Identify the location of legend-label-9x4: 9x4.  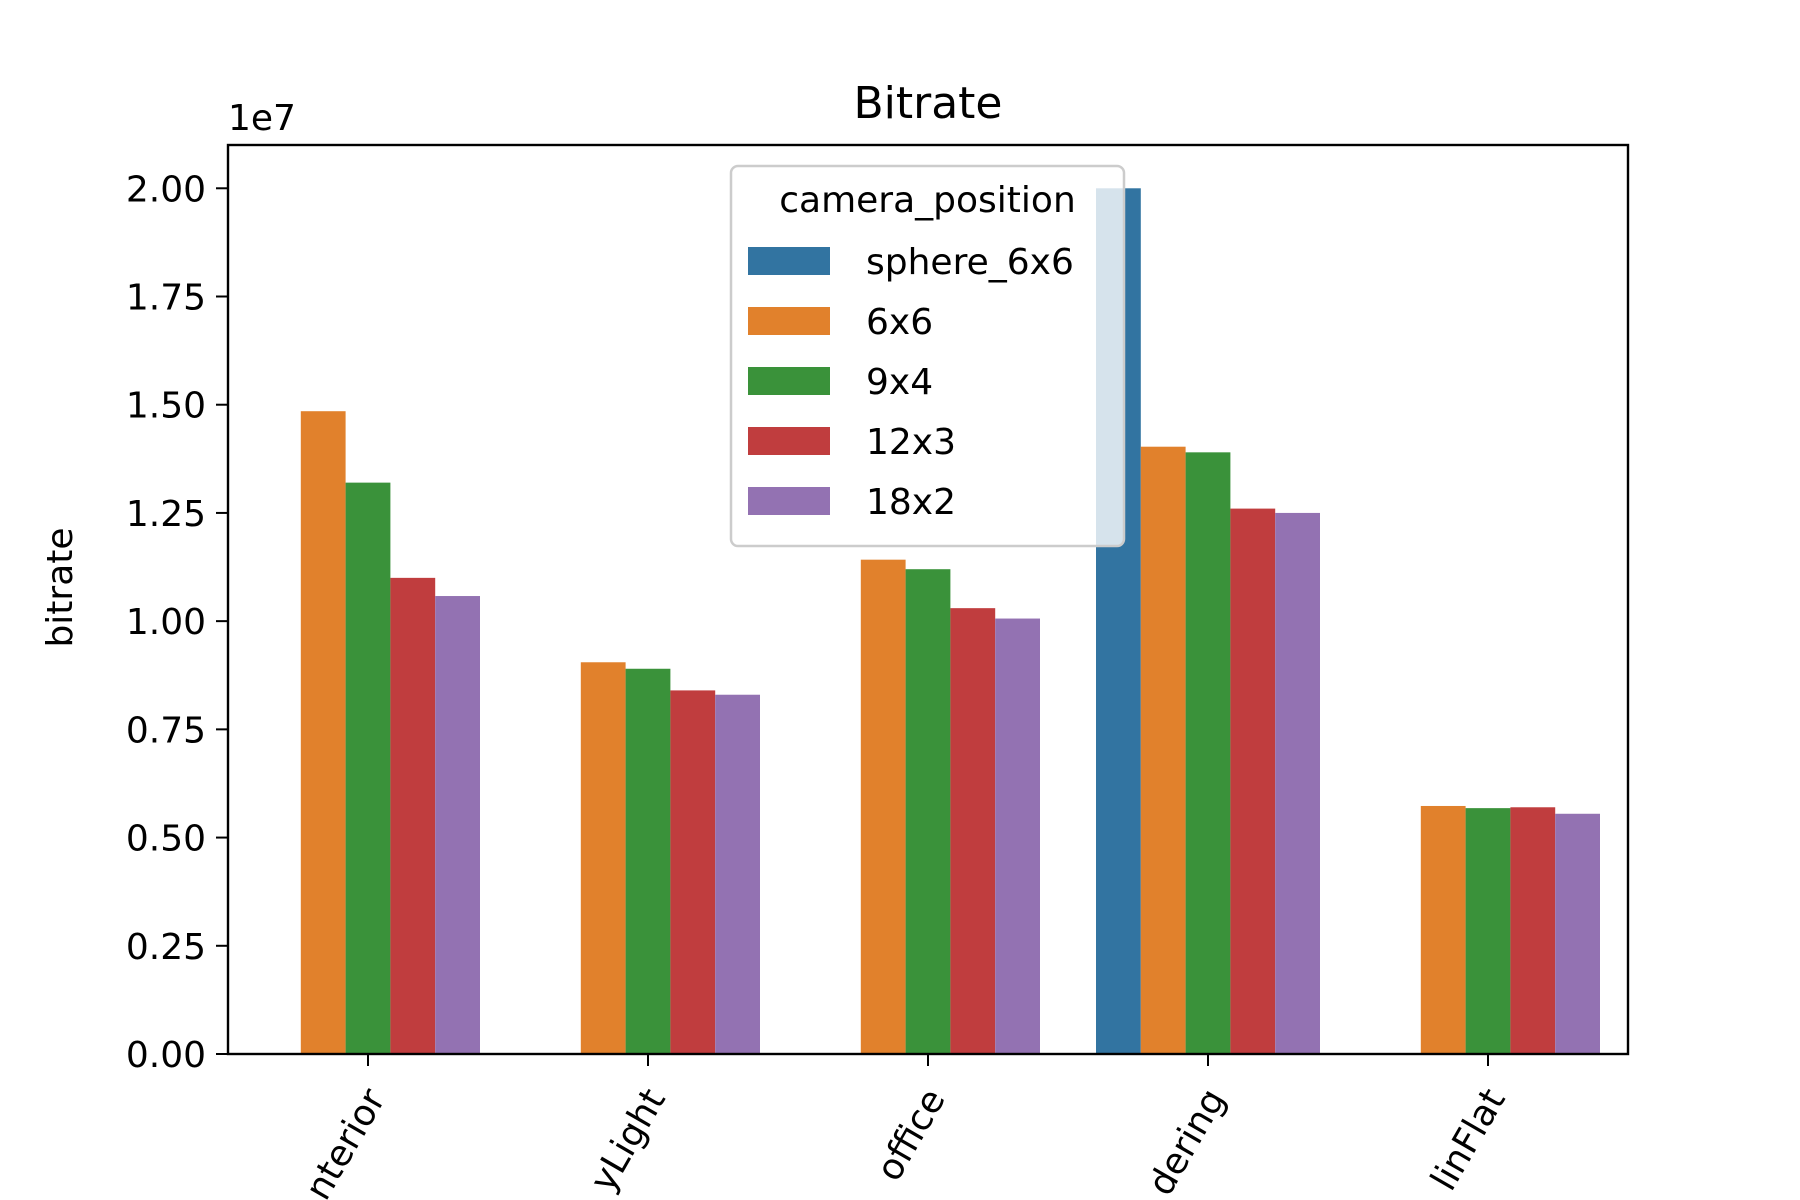
(899, 382).